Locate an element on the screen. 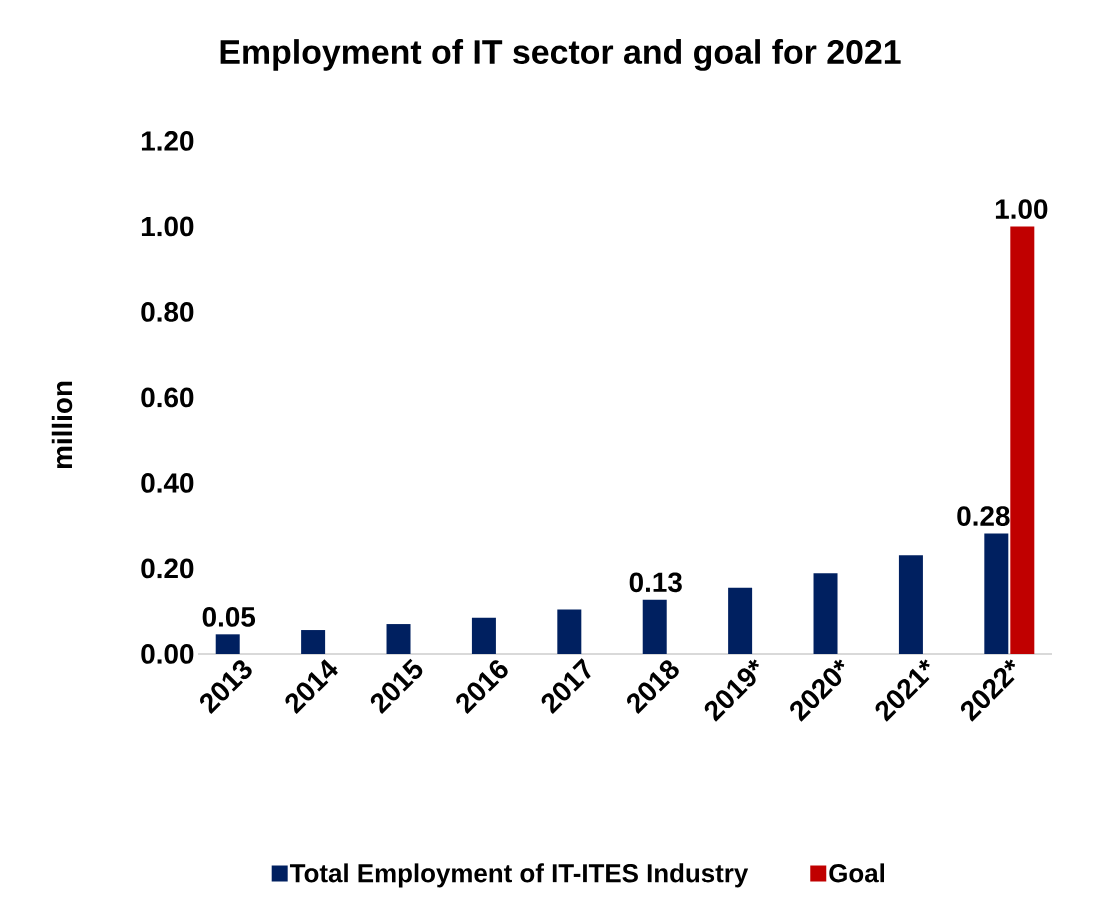  y-tick-label: 1.20 is located at coordinates (167, 141).